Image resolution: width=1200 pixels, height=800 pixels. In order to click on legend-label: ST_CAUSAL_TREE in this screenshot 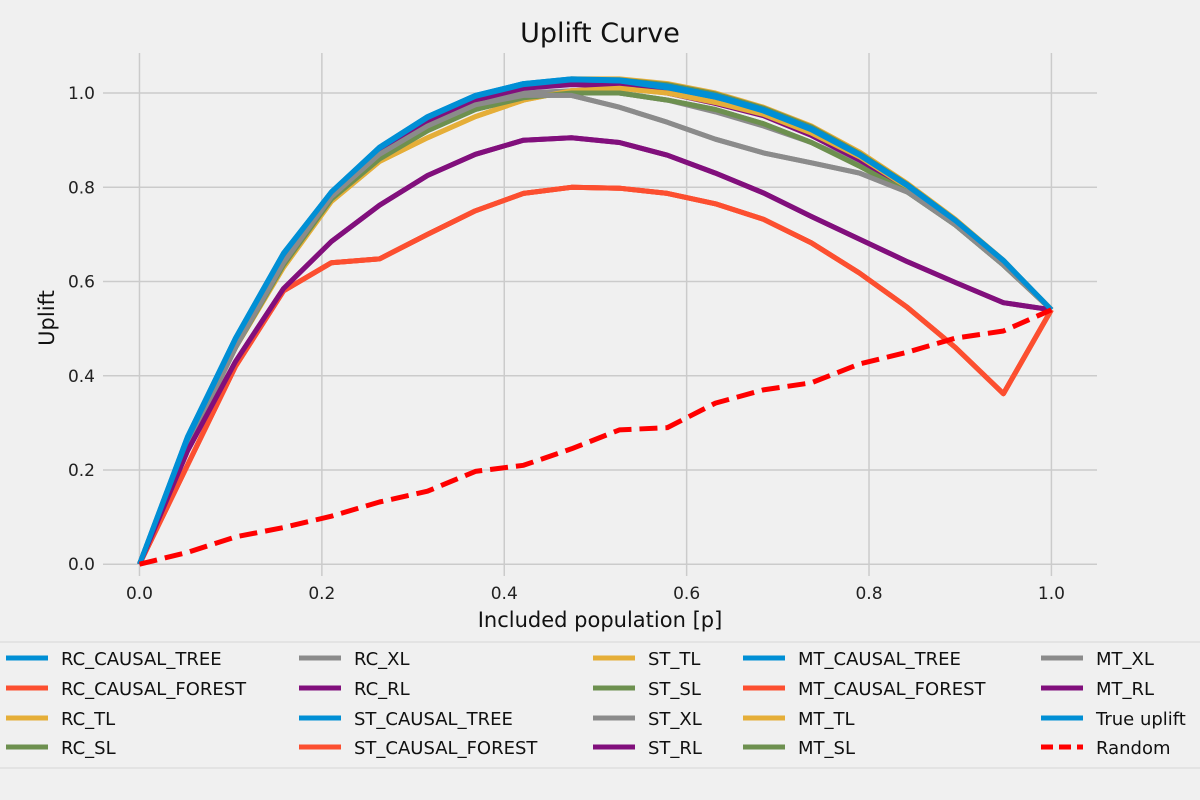, I will do `click(433, 719)`.